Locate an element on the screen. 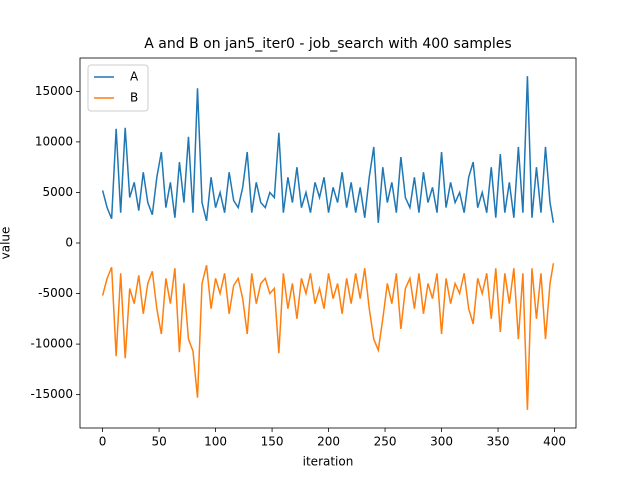 This screenshot has width=640, height=480. y-tick-label: 5000 is located at coordinates (57, 192).